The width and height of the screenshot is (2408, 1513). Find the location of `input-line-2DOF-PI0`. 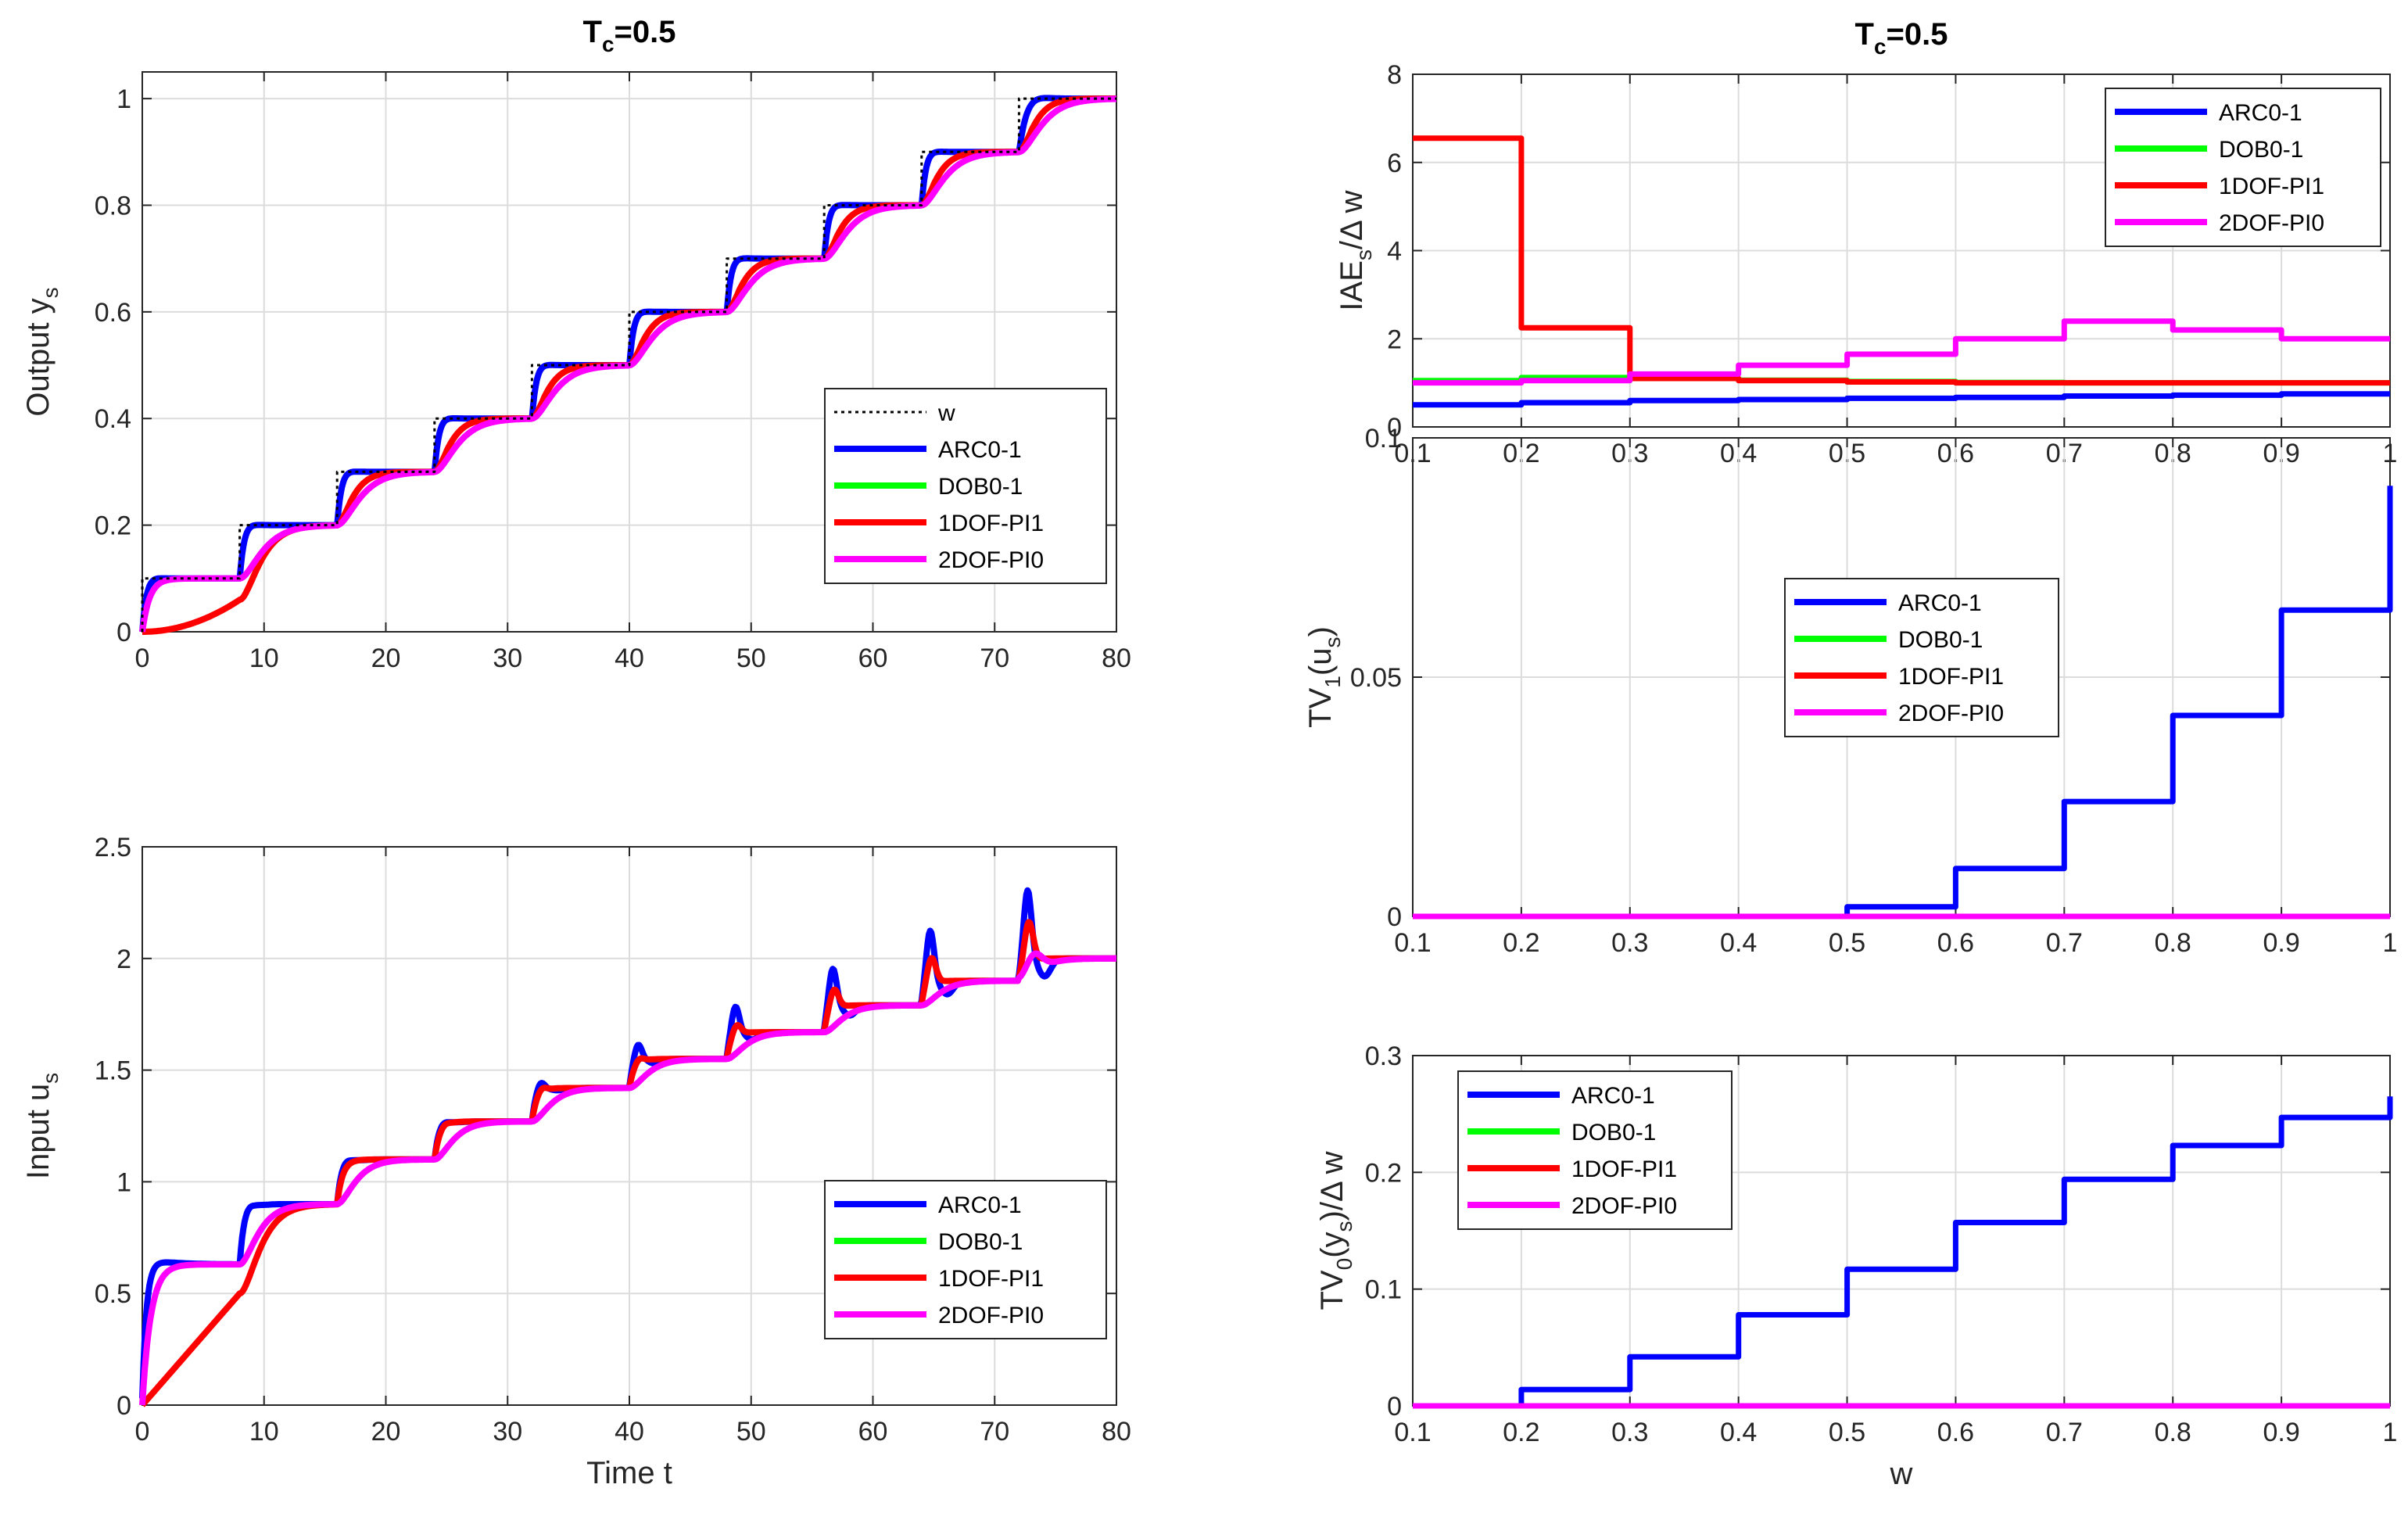

input-line-2DOF-PI0 is located at coordinates (629, 1178).